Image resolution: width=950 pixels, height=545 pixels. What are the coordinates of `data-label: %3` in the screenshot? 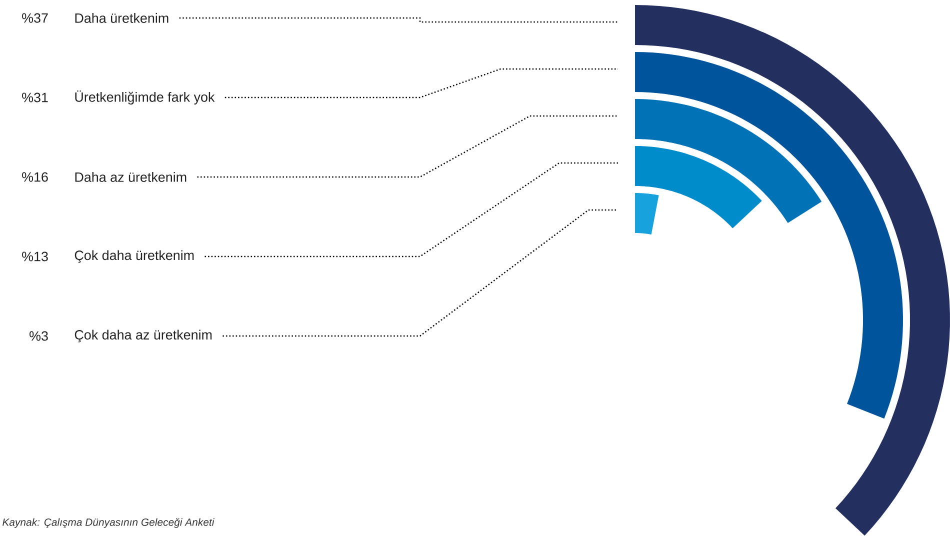 It's located at (39, 336).